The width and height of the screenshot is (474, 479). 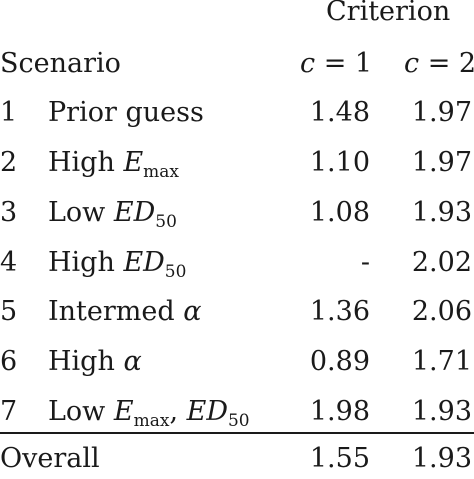 I want to click on row-index: 7, so click(x=9, y=411).